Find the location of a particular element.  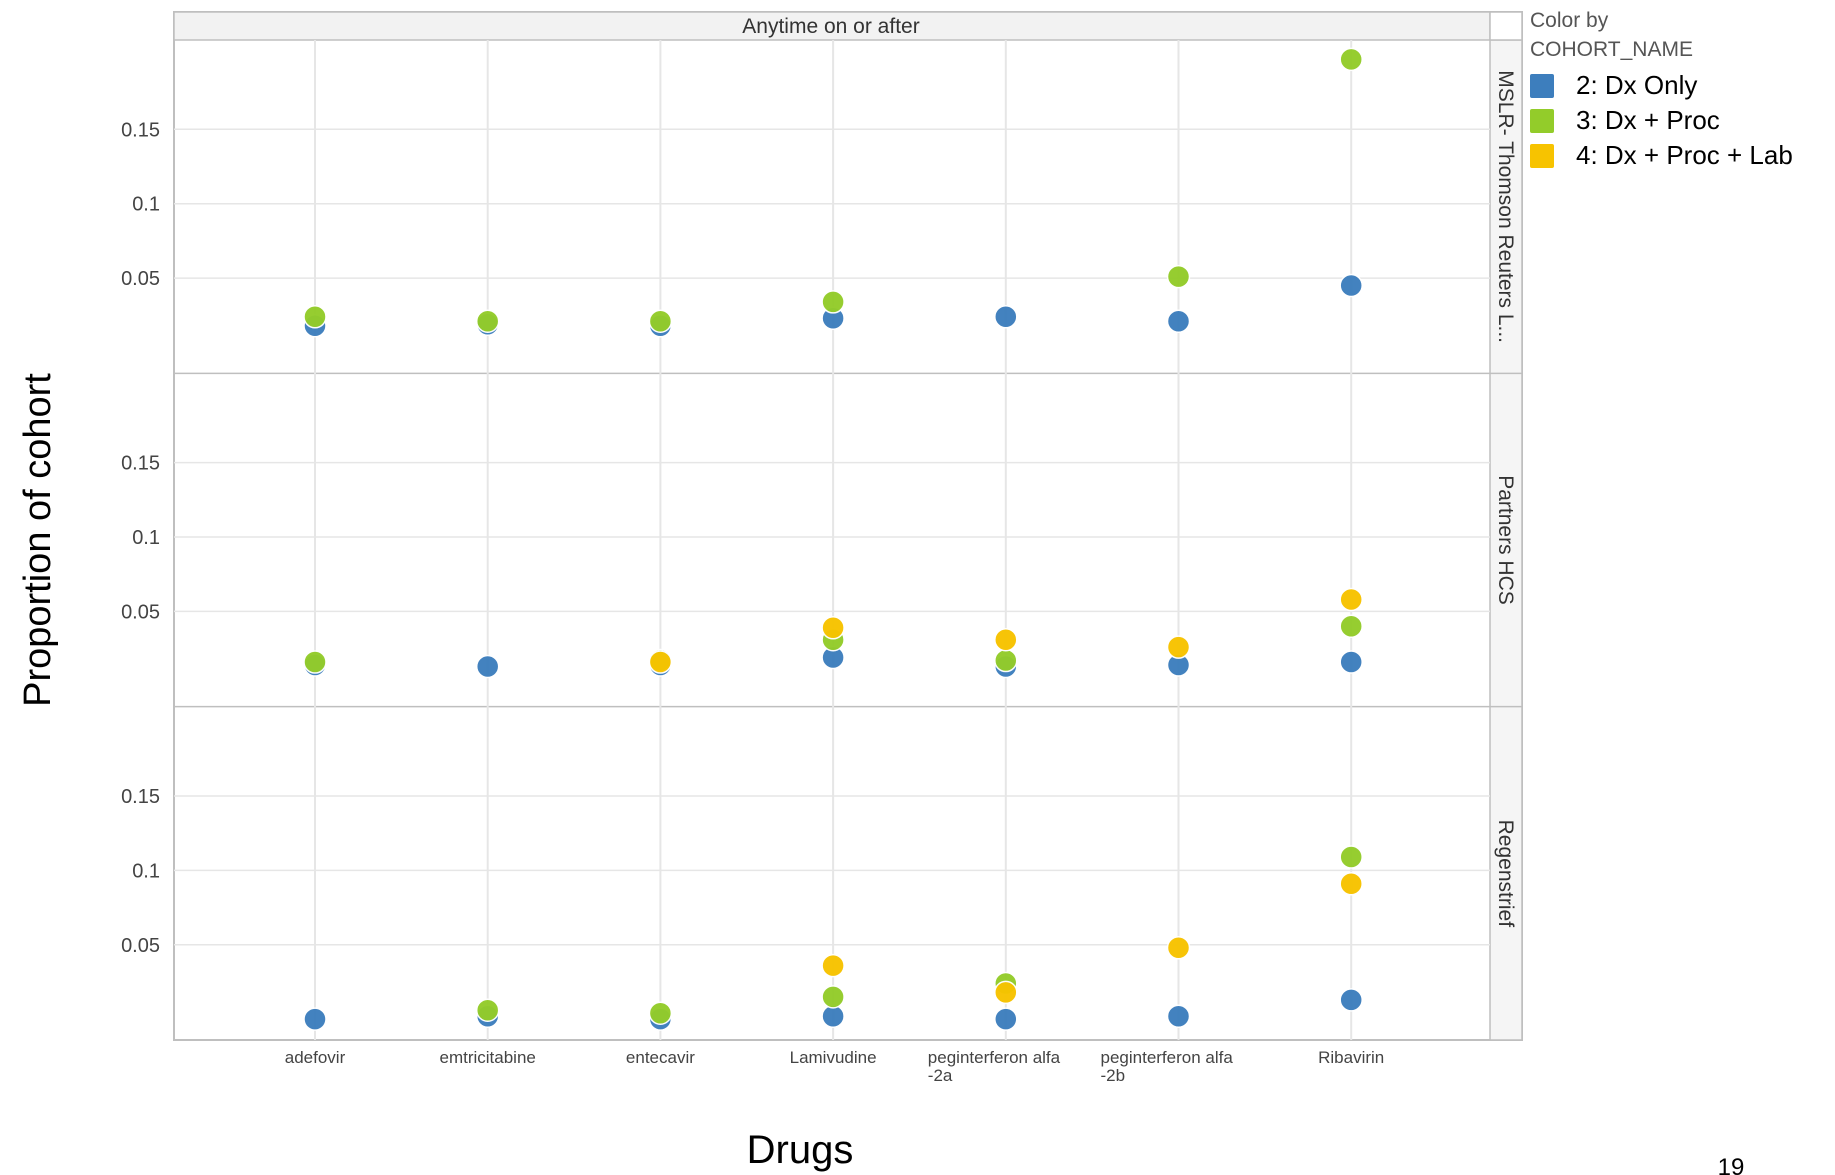

legend-title-line1: Color by is located at coordinates (1569, 20).